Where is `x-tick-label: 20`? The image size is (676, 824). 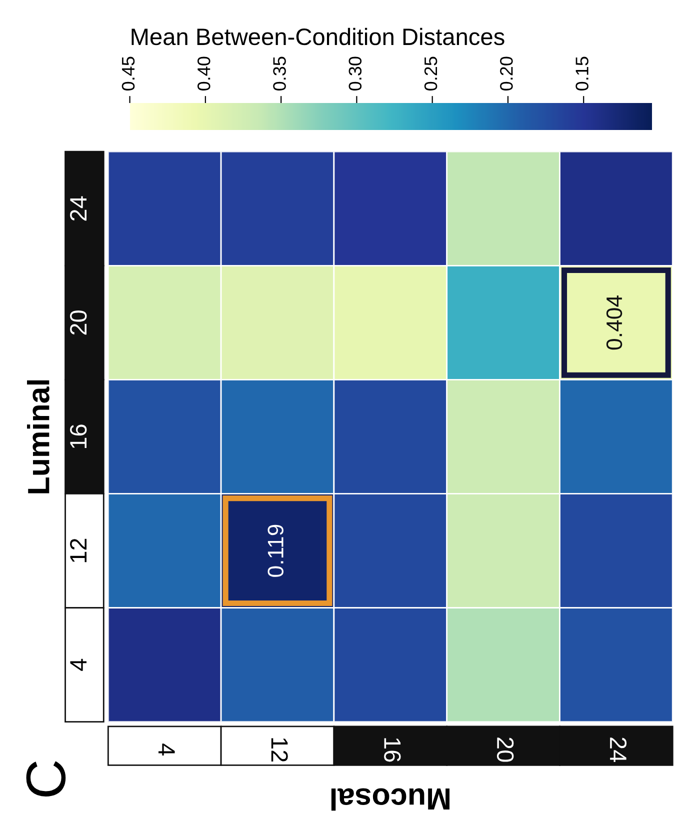
x-tick-label: 20 is located at coordinates (505, 750).